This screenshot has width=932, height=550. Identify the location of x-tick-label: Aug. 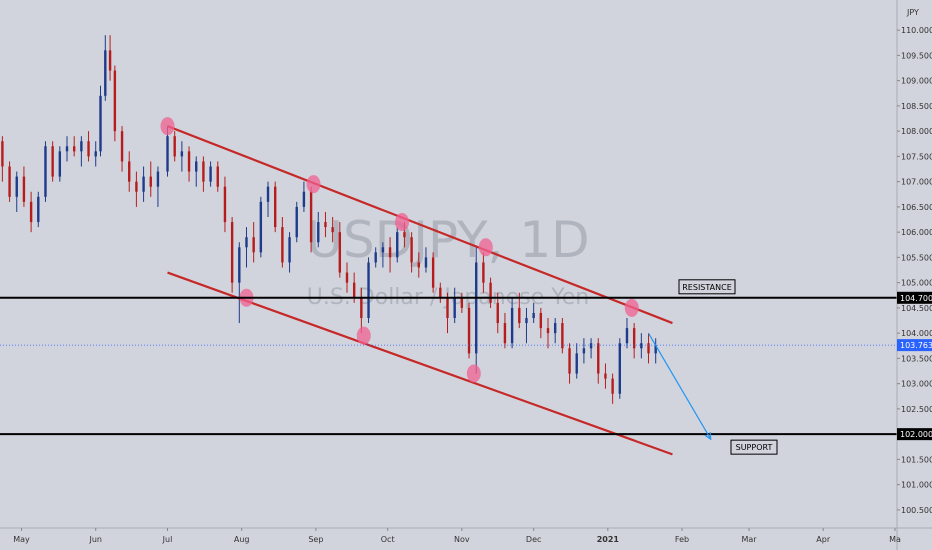
(242, 539).